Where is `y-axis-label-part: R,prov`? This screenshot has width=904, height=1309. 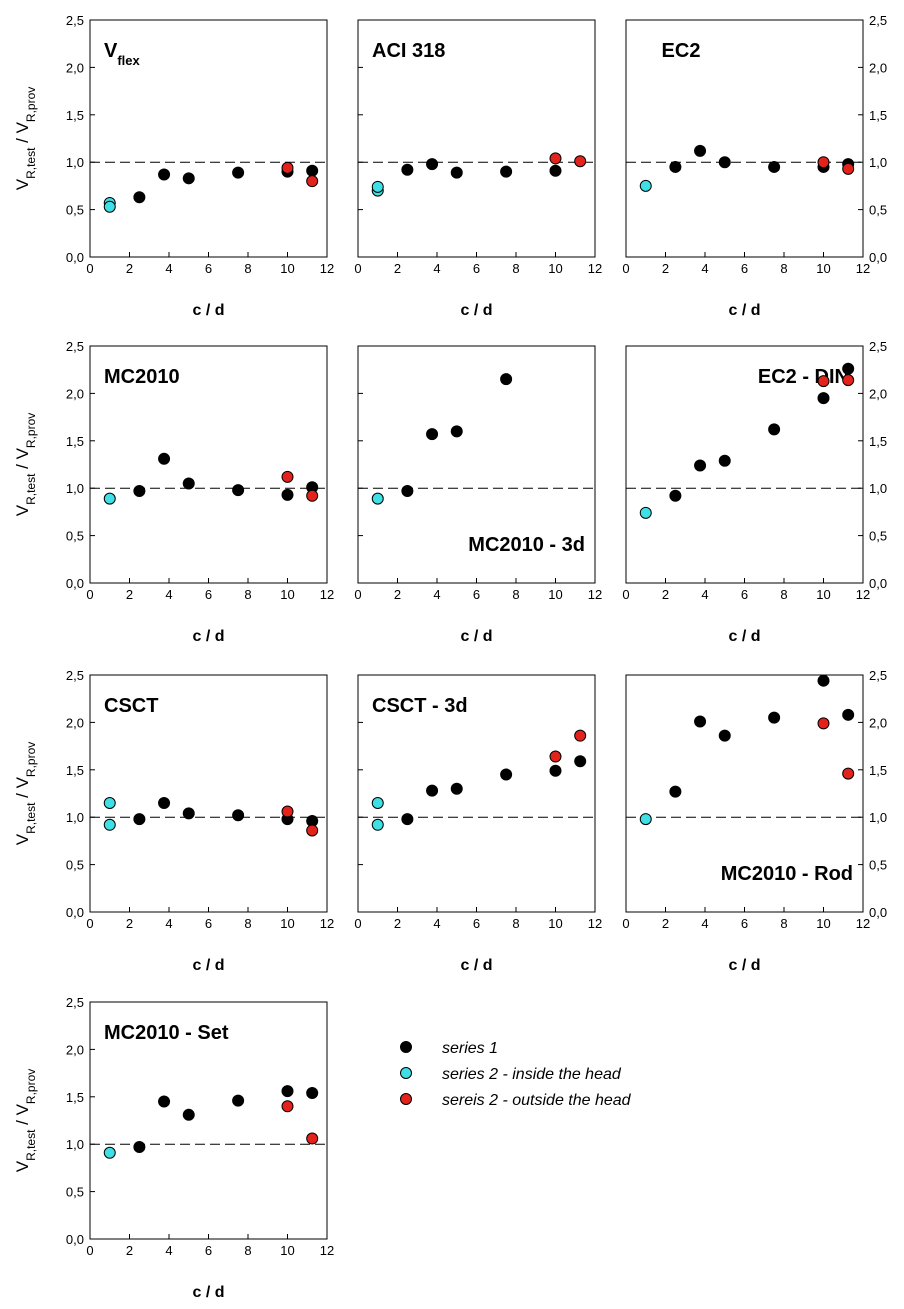
y-axis-label-part: R,prov is located at coordinates (31, 430).